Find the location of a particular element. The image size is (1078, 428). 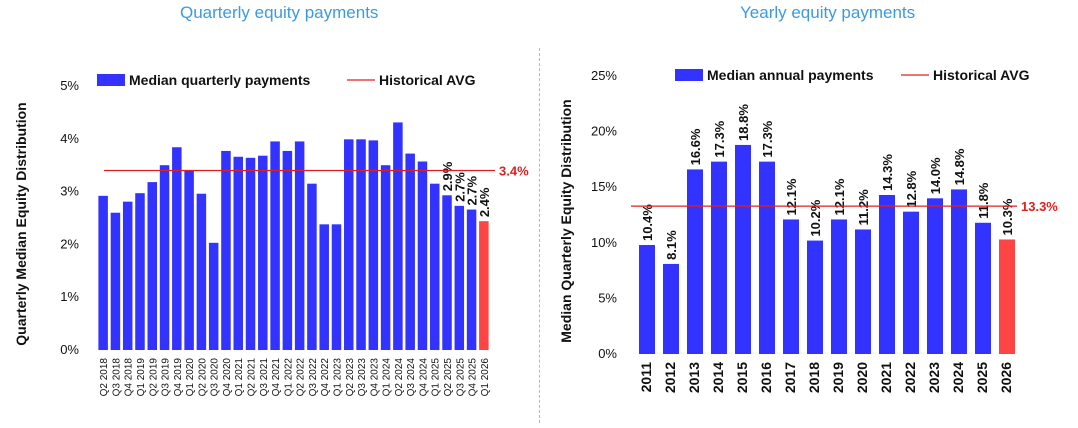

data-label: 12.8% is located at coordinates (911, 188).